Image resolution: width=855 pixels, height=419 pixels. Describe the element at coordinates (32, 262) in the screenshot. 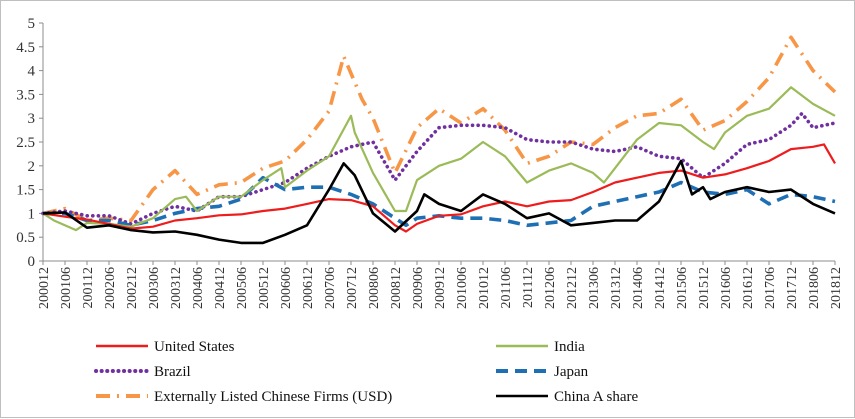

I see `y-tick-label: 0` at that location.